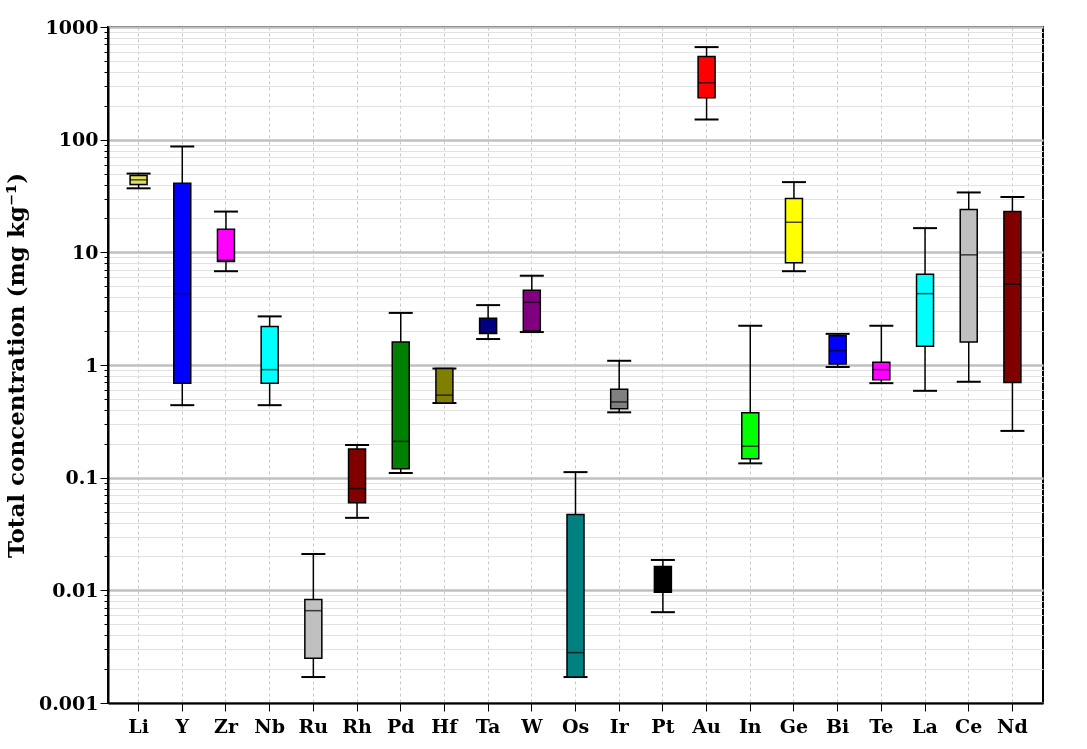 The image size is (1087, 749). What do you see at coordinates (706, 725) in the screenshot?
I see `x-tick-label: Au` at bounding box center [706, 725].